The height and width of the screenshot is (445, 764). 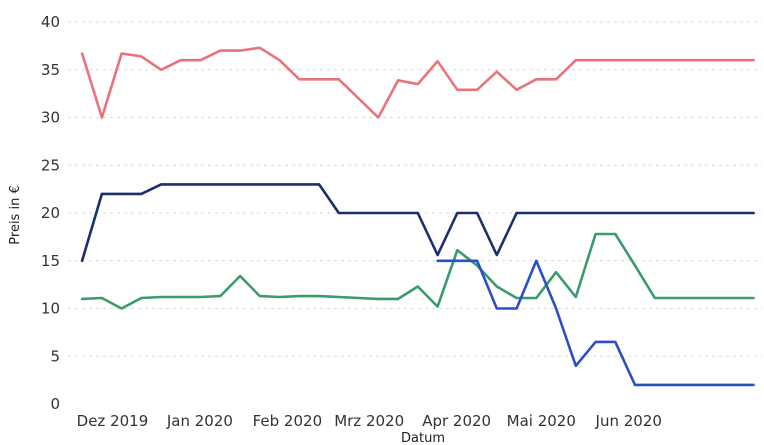 What do you see at coordinates (50, 118) in the screenshot?
I see `y-tick-label: 30` at bounding box center [50, 118].